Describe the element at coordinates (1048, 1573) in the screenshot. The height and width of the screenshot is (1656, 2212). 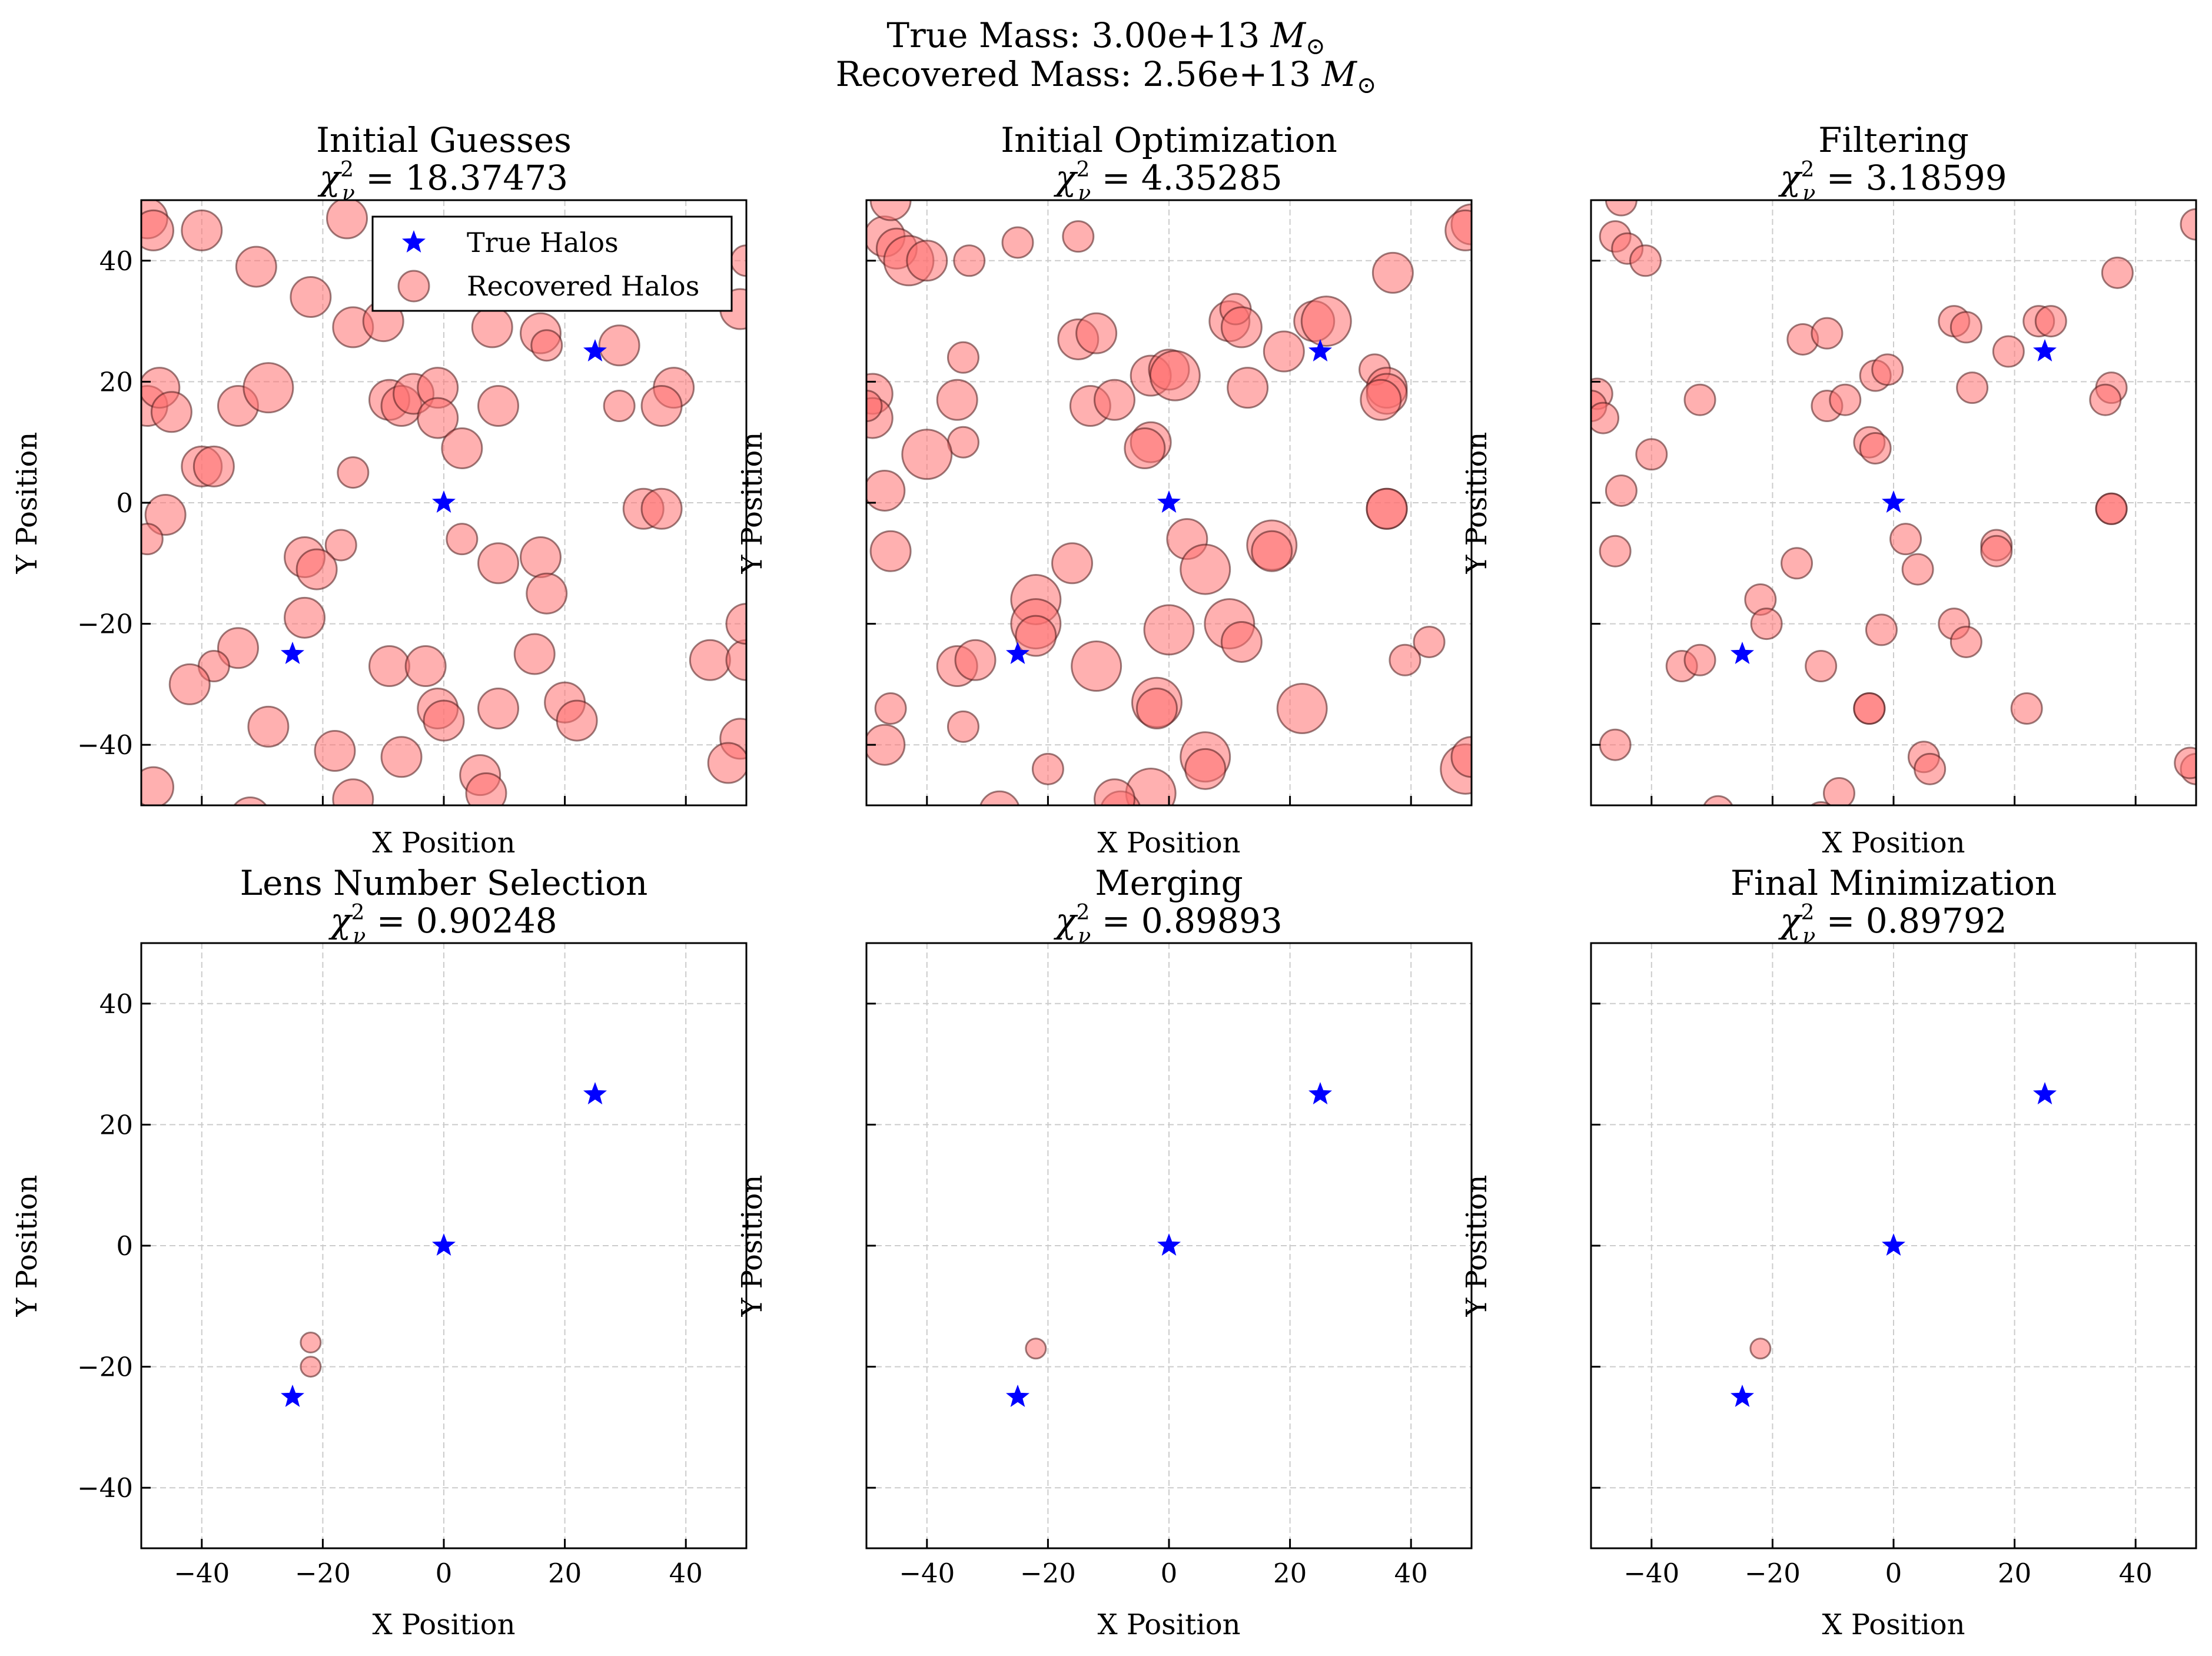
I see `x-tick-label: −20` at that location.